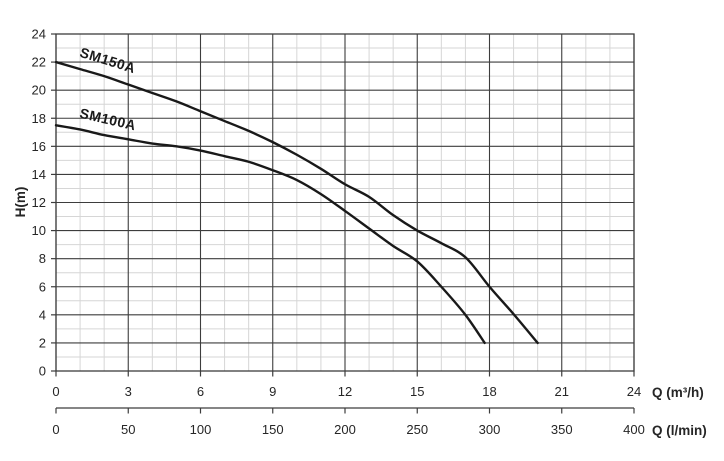  I want to click on x-tick-label: 21, so click(562, 391).